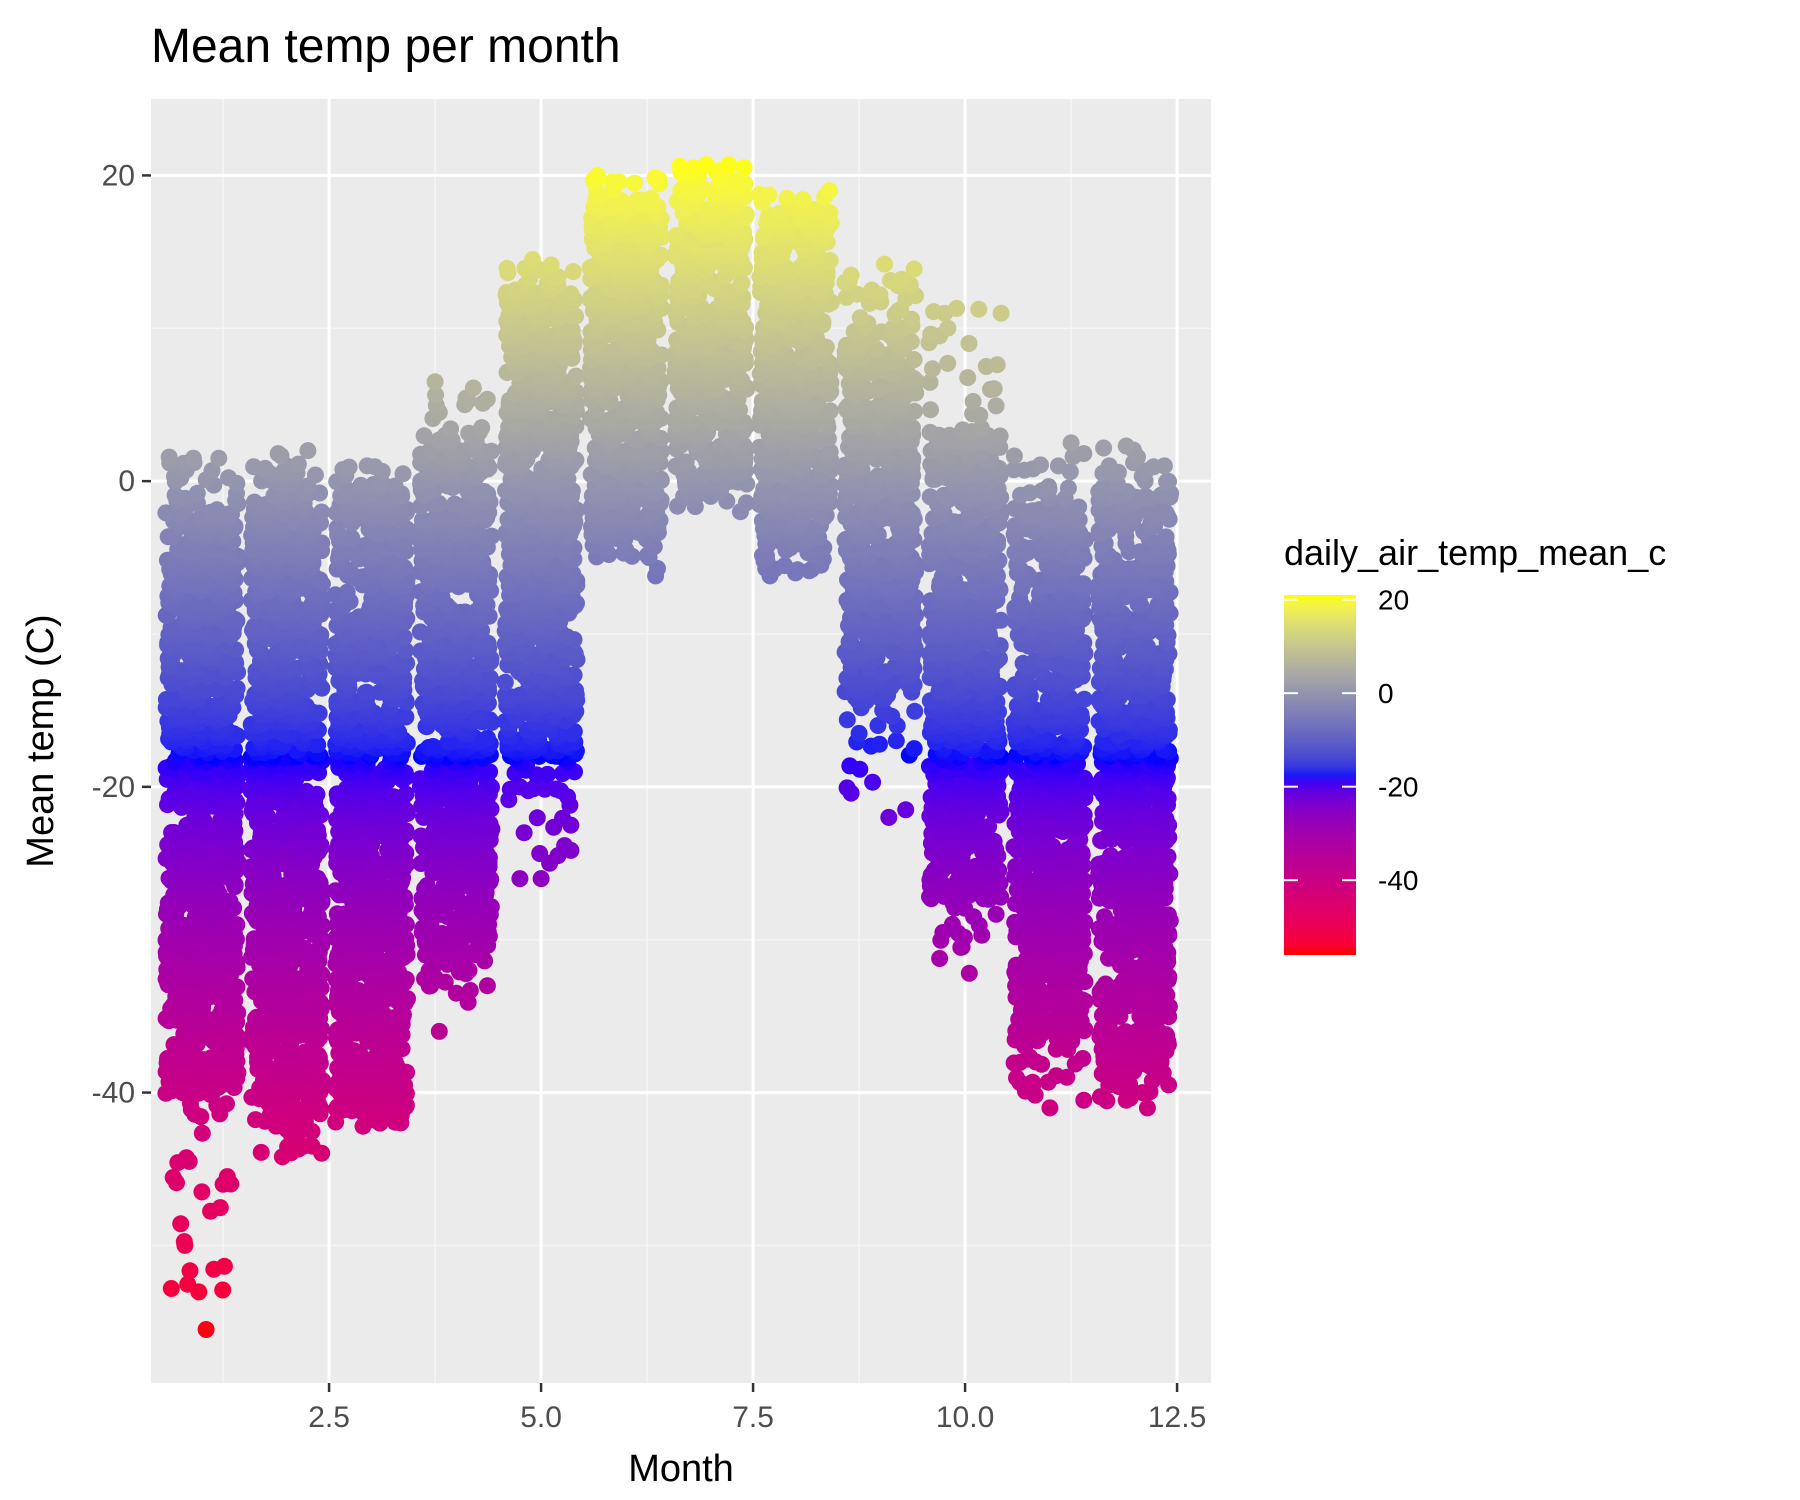  What do you see at coordinates (371, 796) in the screenshot?
I see `month-3-points` at bounding box center [371, 796].